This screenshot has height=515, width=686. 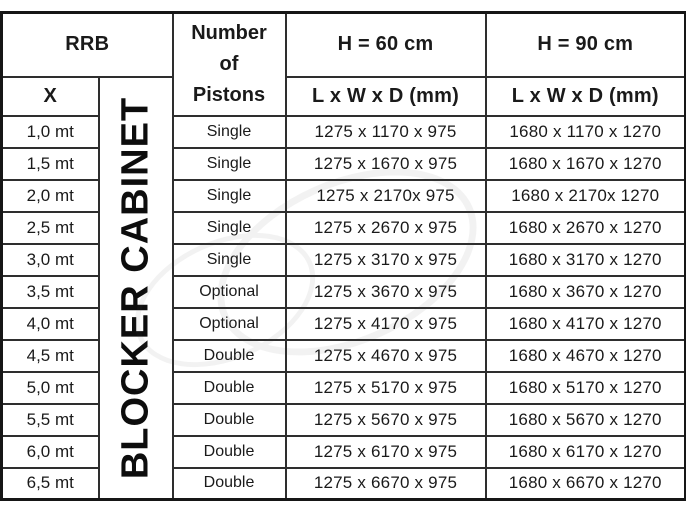 What do you see at coordinates (229, 94) in the screenshot?
I see `pistons-header-line3: Pistons` at bounding box center [229, 94].